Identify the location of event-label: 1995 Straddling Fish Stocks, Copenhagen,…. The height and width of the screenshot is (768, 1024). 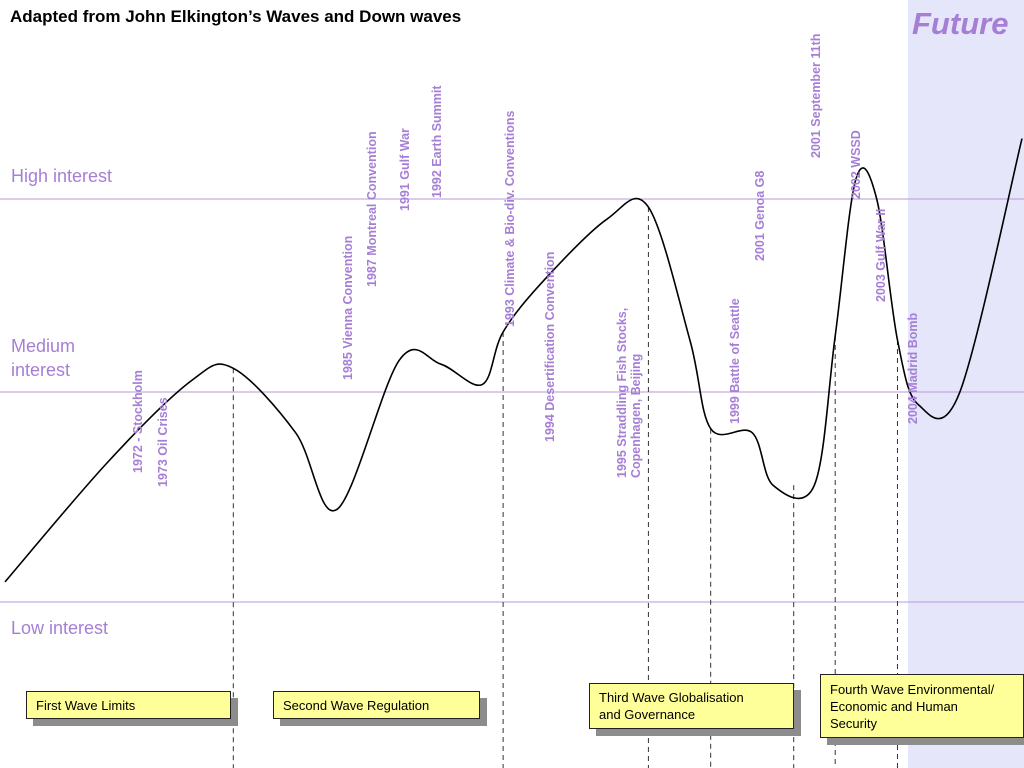
(629, 392).